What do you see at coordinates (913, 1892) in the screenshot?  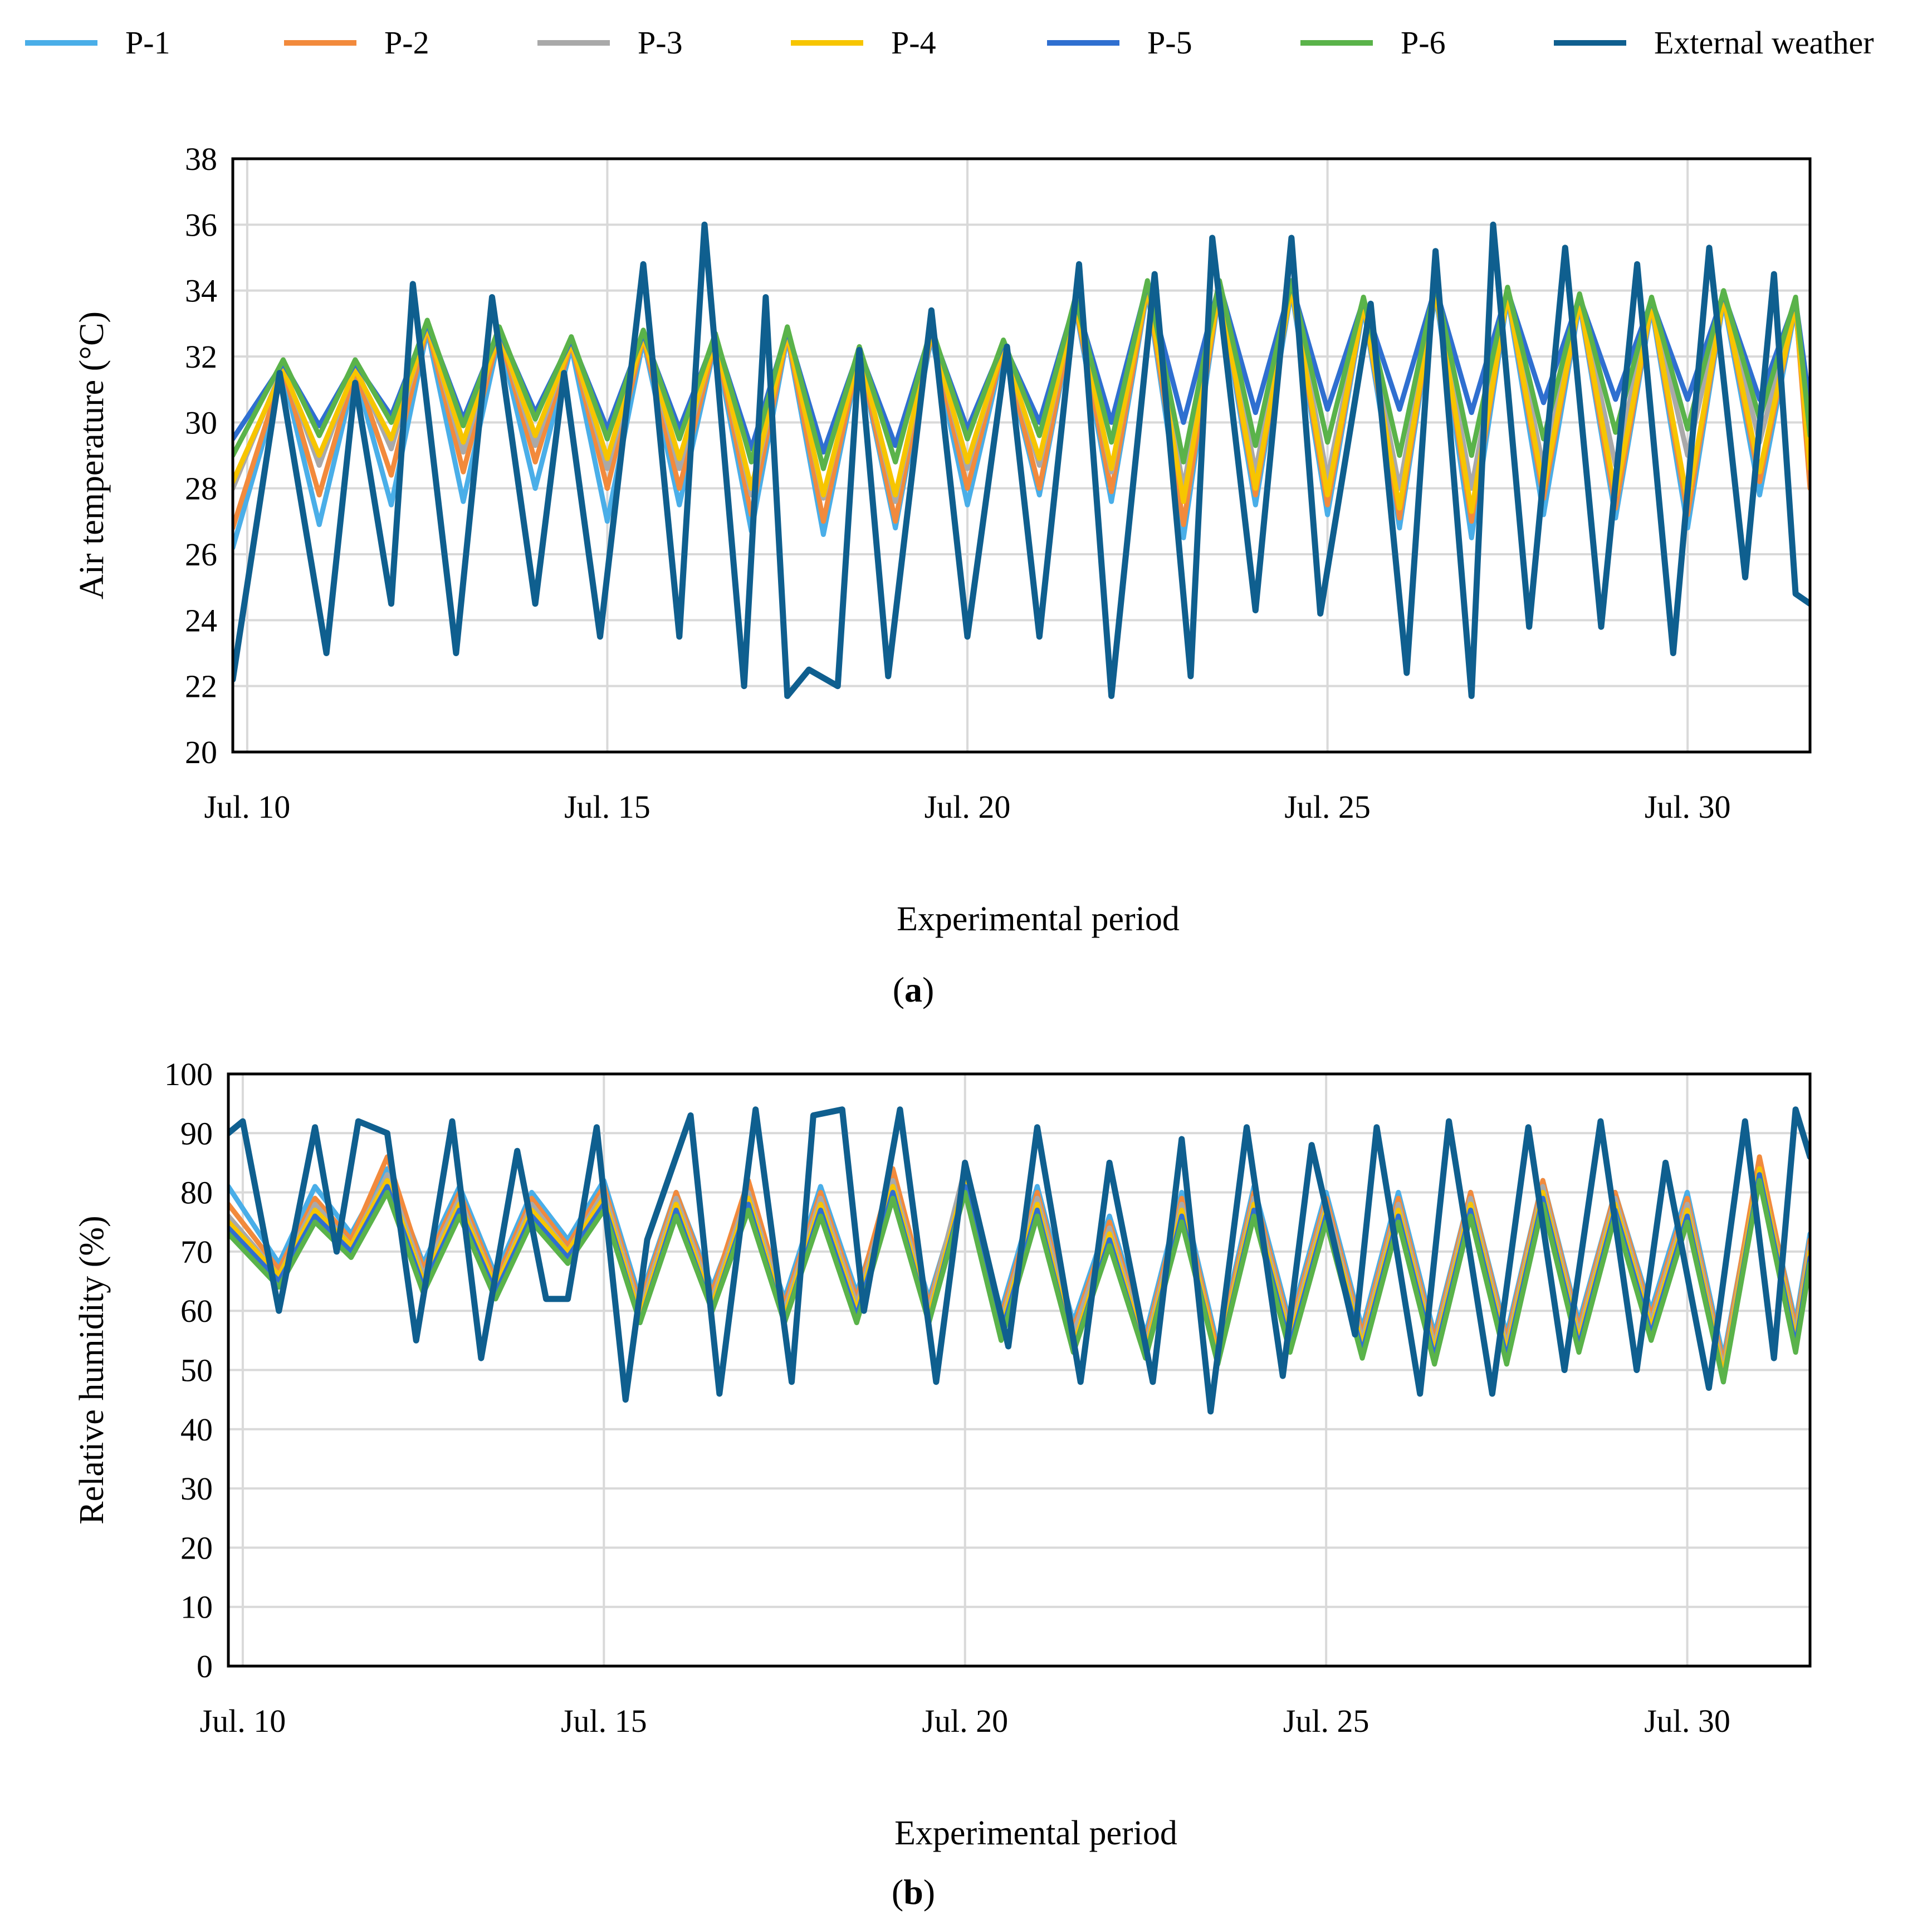 I see `panel-caption: (b)` at bounding box center [913, 1892].